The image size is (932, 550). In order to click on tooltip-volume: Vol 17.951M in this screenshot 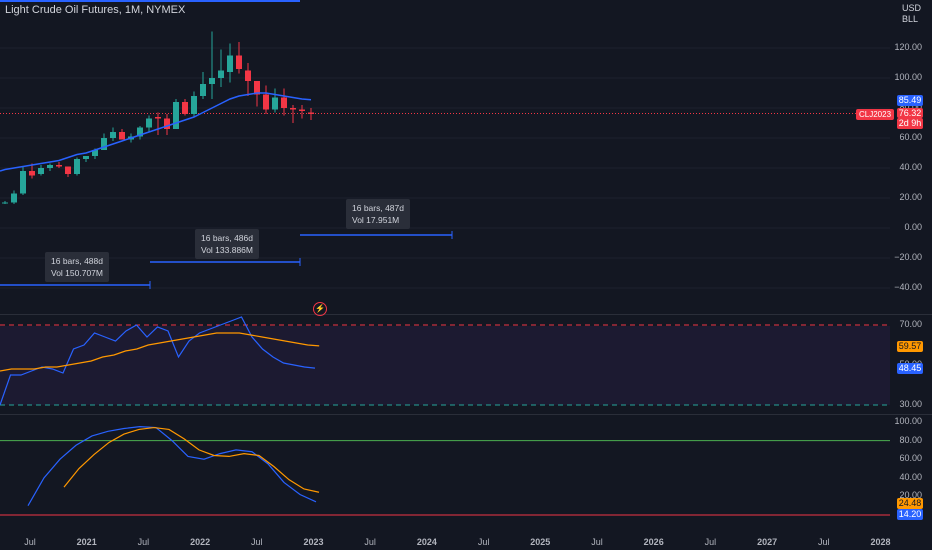, I will do `click(376, 220)`.